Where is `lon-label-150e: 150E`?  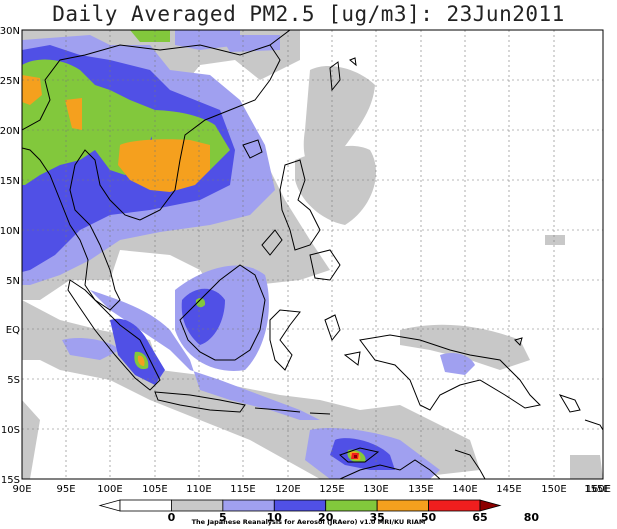 lon-label-150e: 150E is located at coordinates (553, 489).